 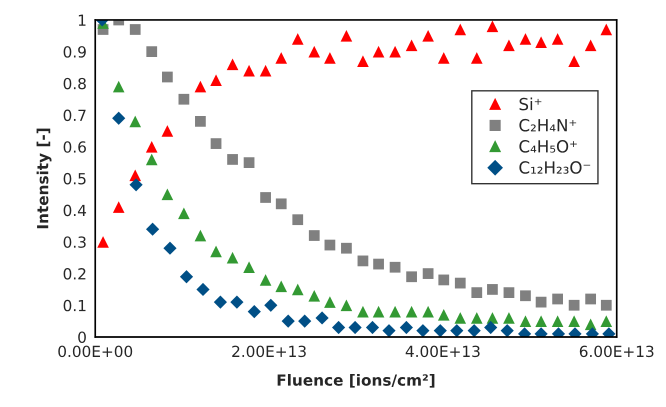 What do you see at coordinates (531, 103) in the screenshot?
I see `legend-label: Si⁺` at bounding box center [531, 103].